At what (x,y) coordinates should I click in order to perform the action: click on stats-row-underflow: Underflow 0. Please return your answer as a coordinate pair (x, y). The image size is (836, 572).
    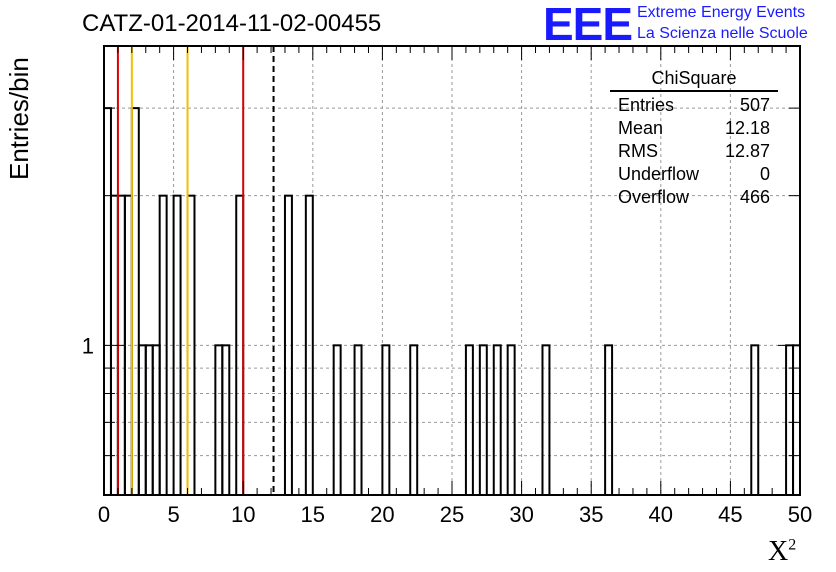
    Looking at the image, I should click on (694, 174).